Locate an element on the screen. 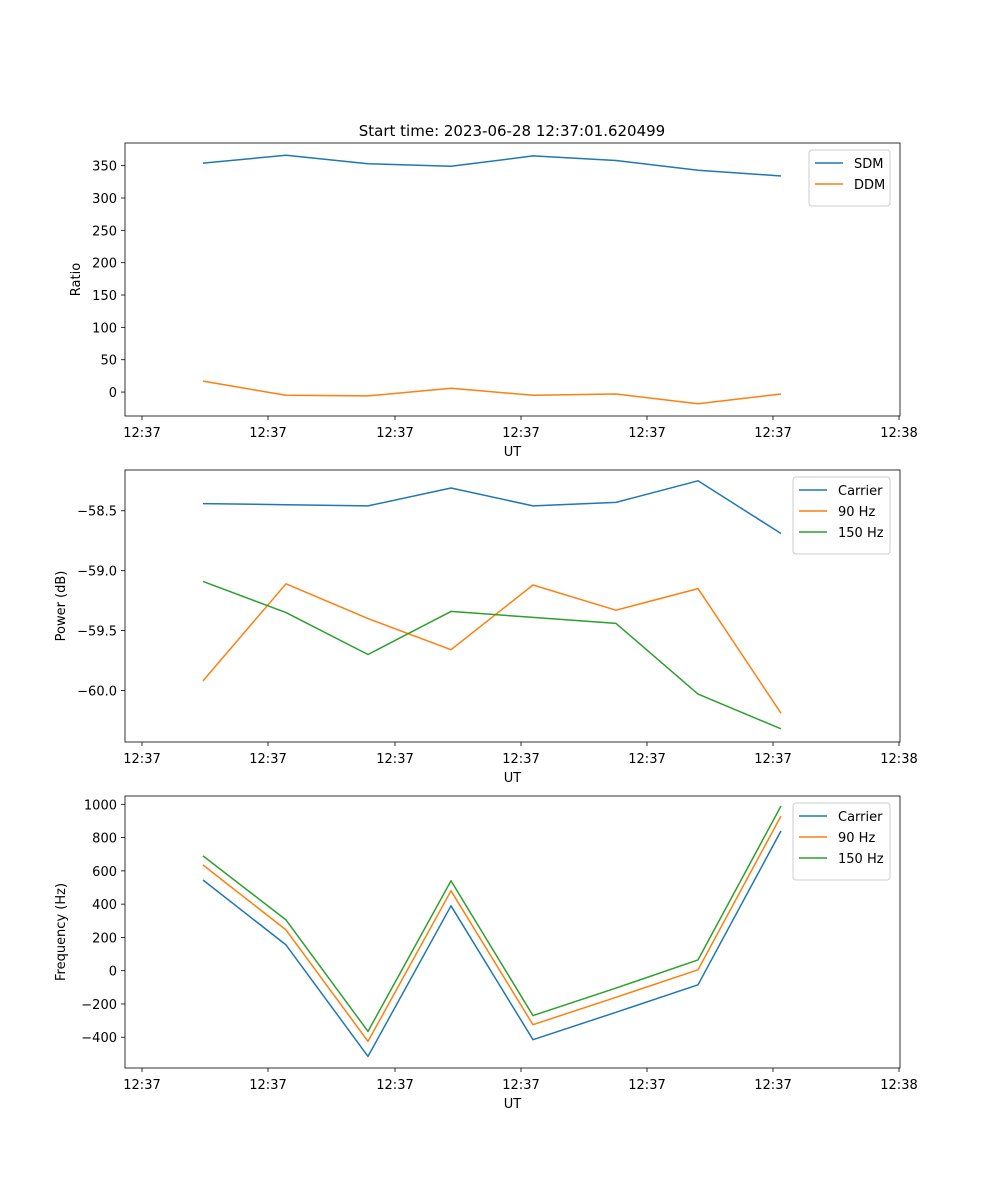  figure-title: Start time: 2023-06-28 12:37:01.620499 is located at coordinates (512, 131).